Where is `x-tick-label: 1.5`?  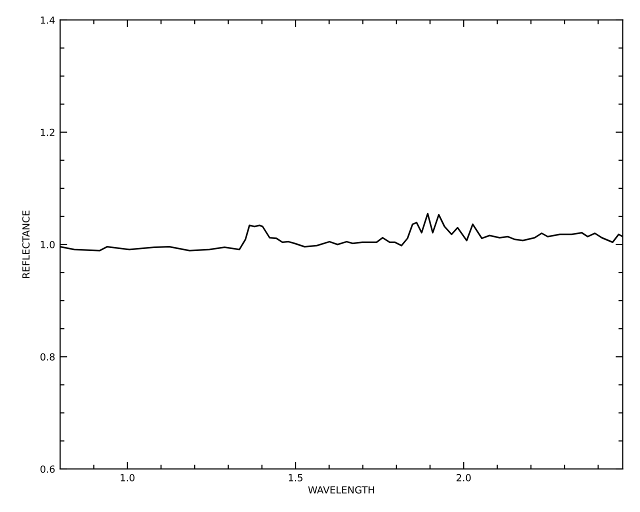 x-tick-label: 1.5 is located at coordinates (295, 478).